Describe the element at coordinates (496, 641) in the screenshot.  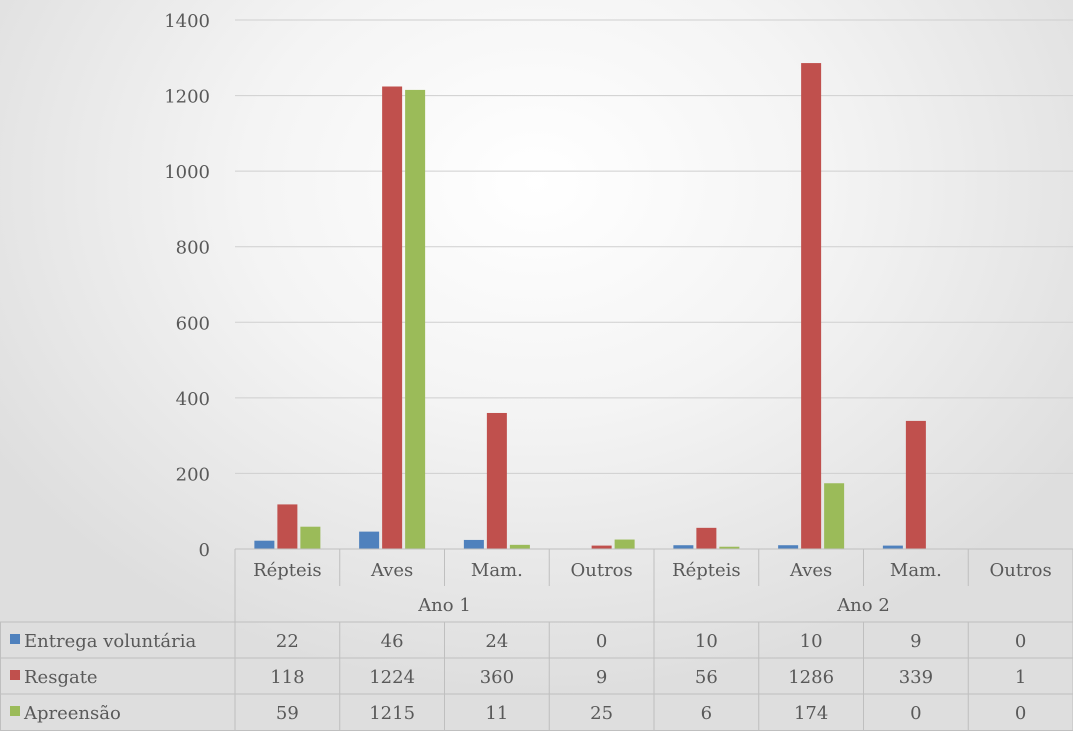
I see `table-cell-value: 24` at that location.